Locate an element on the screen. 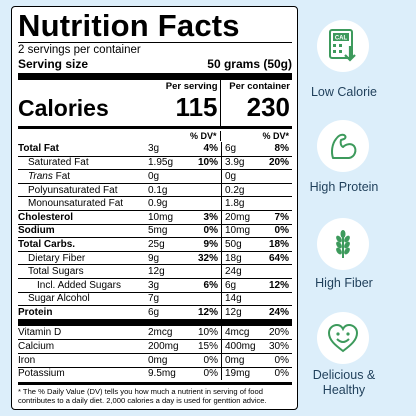  vitamin-row: Potassium 9.5mg 0% 19mg 0% is located at coordinates (155, 373).